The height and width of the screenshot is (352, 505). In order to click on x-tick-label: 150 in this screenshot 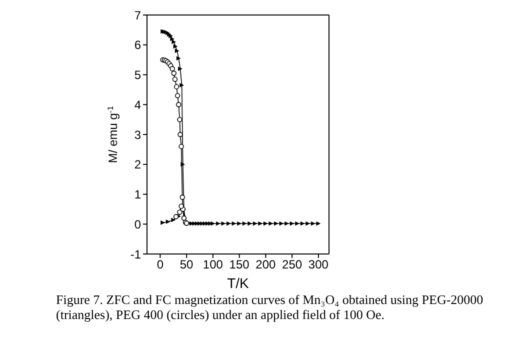, I will do `click(239, 265)`.